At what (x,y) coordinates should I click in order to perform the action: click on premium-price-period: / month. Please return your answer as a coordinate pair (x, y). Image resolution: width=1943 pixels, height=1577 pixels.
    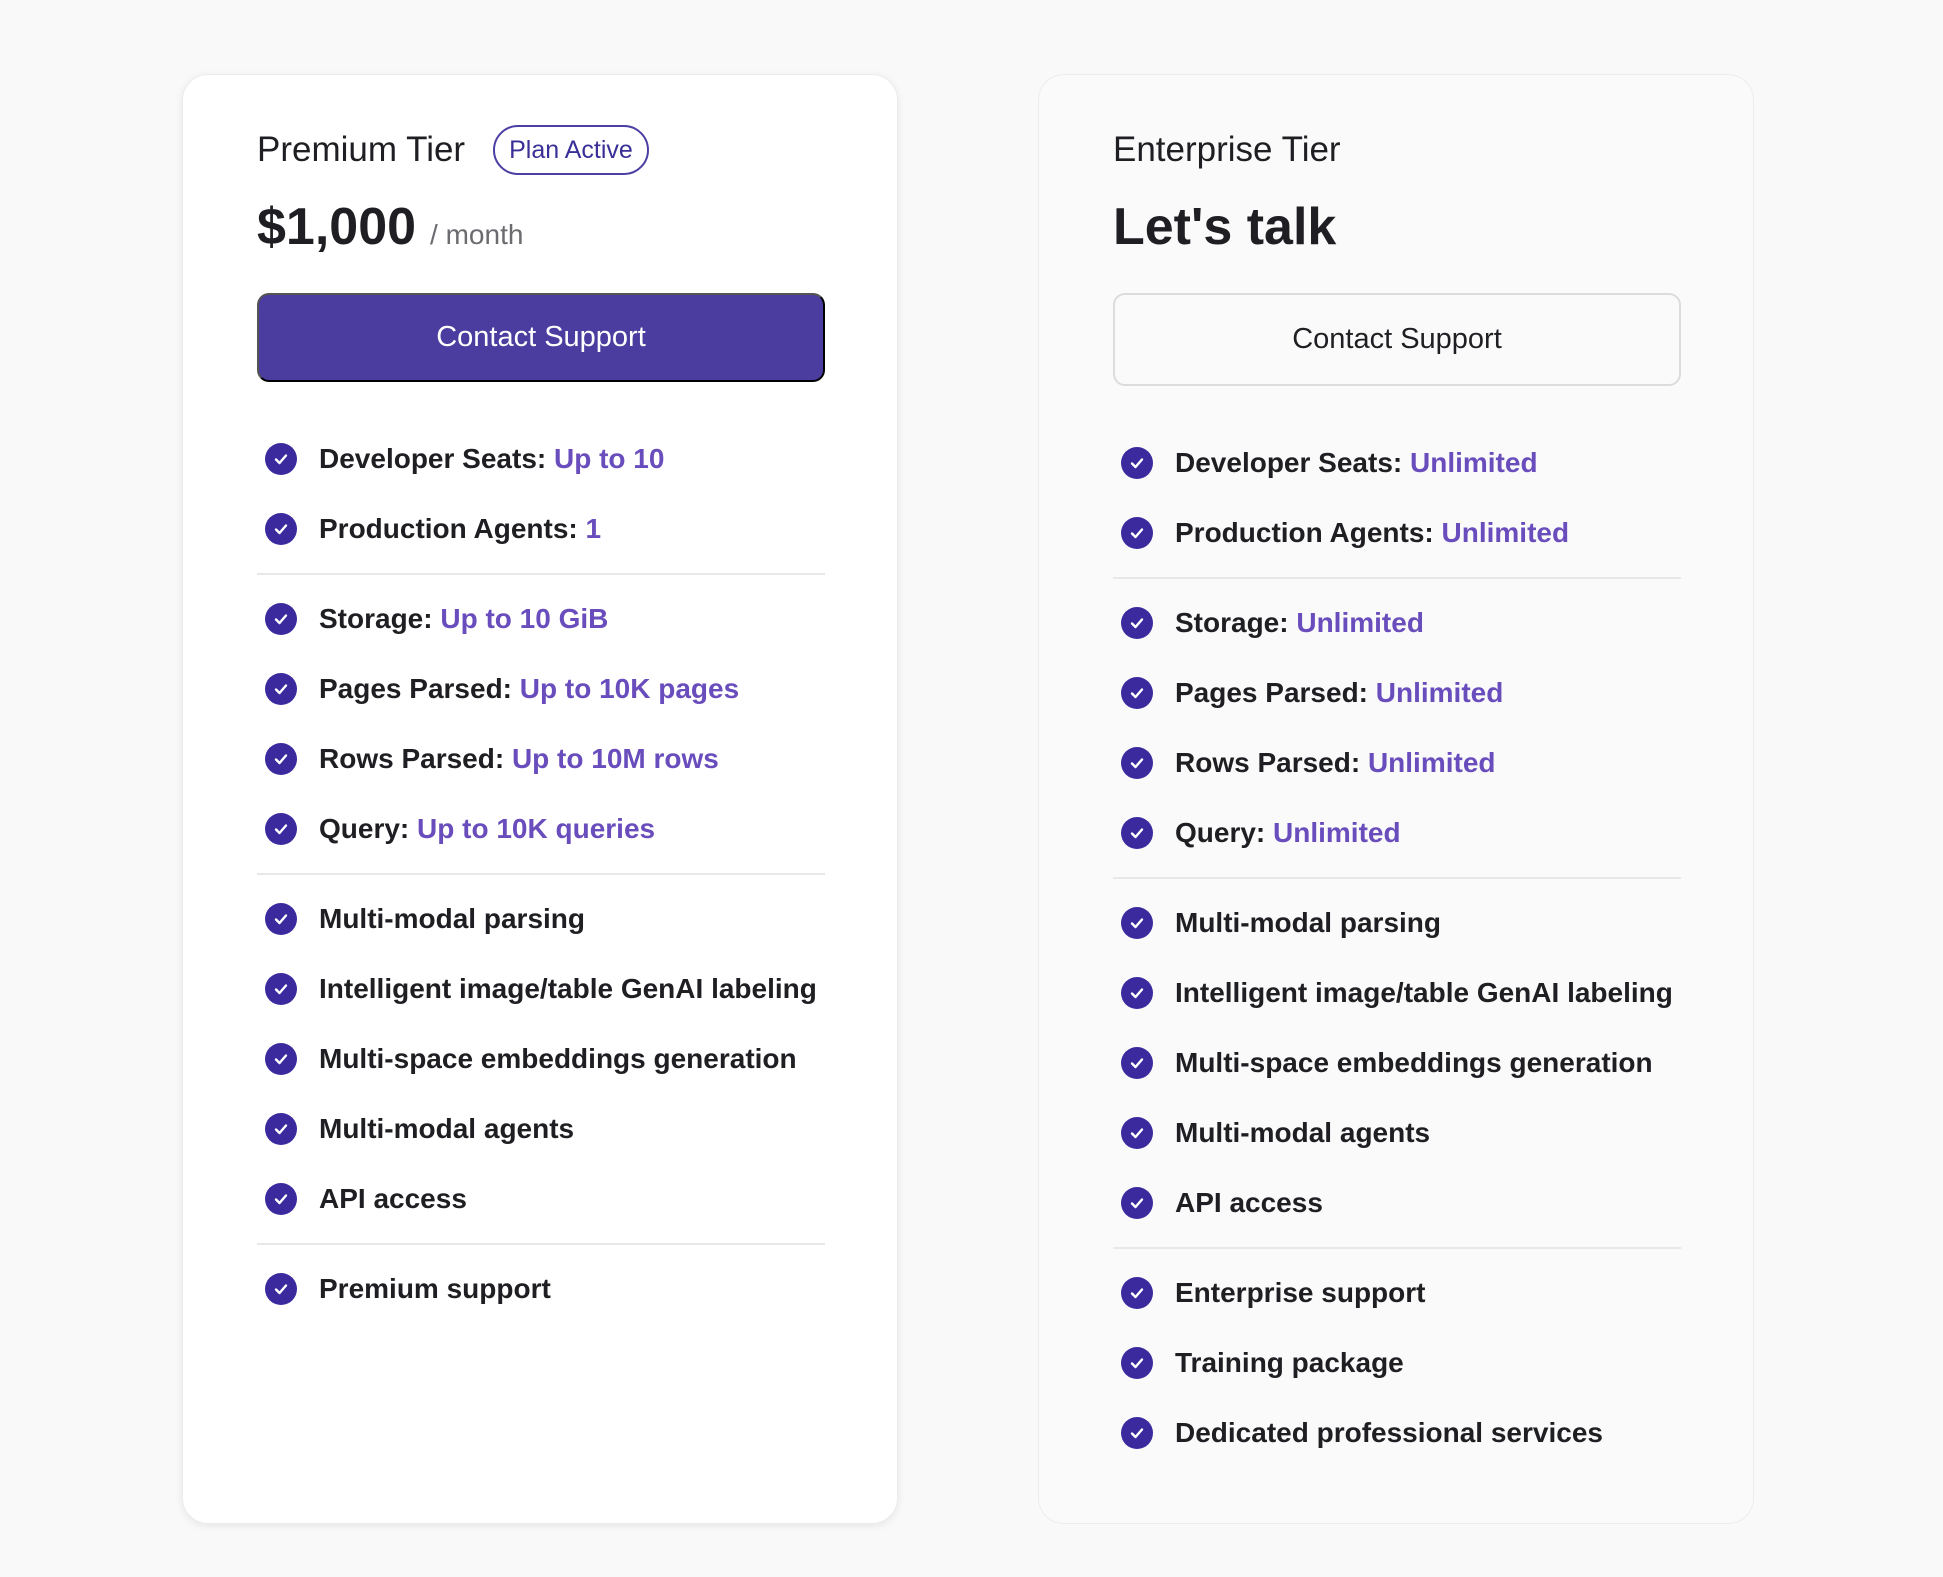
    Looking at the image, I should click on (477, 234).